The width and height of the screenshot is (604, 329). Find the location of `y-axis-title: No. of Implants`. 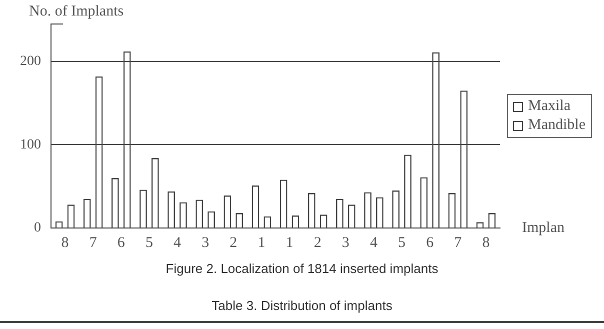

y-axis-title: No. of Implants is located at coordinates (76, 11).